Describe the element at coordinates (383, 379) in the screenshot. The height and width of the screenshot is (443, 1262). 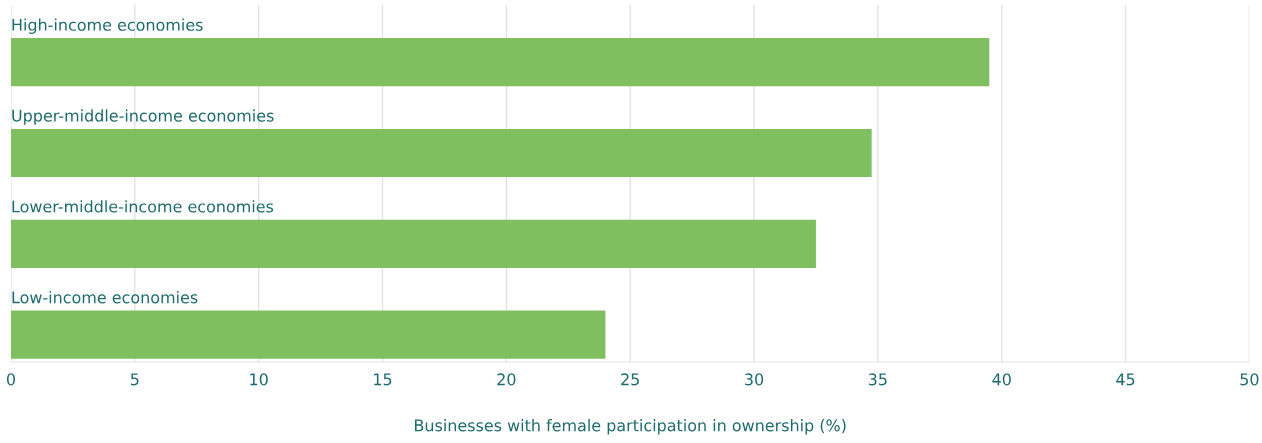
I see `x-tick-label: 15` at that location.